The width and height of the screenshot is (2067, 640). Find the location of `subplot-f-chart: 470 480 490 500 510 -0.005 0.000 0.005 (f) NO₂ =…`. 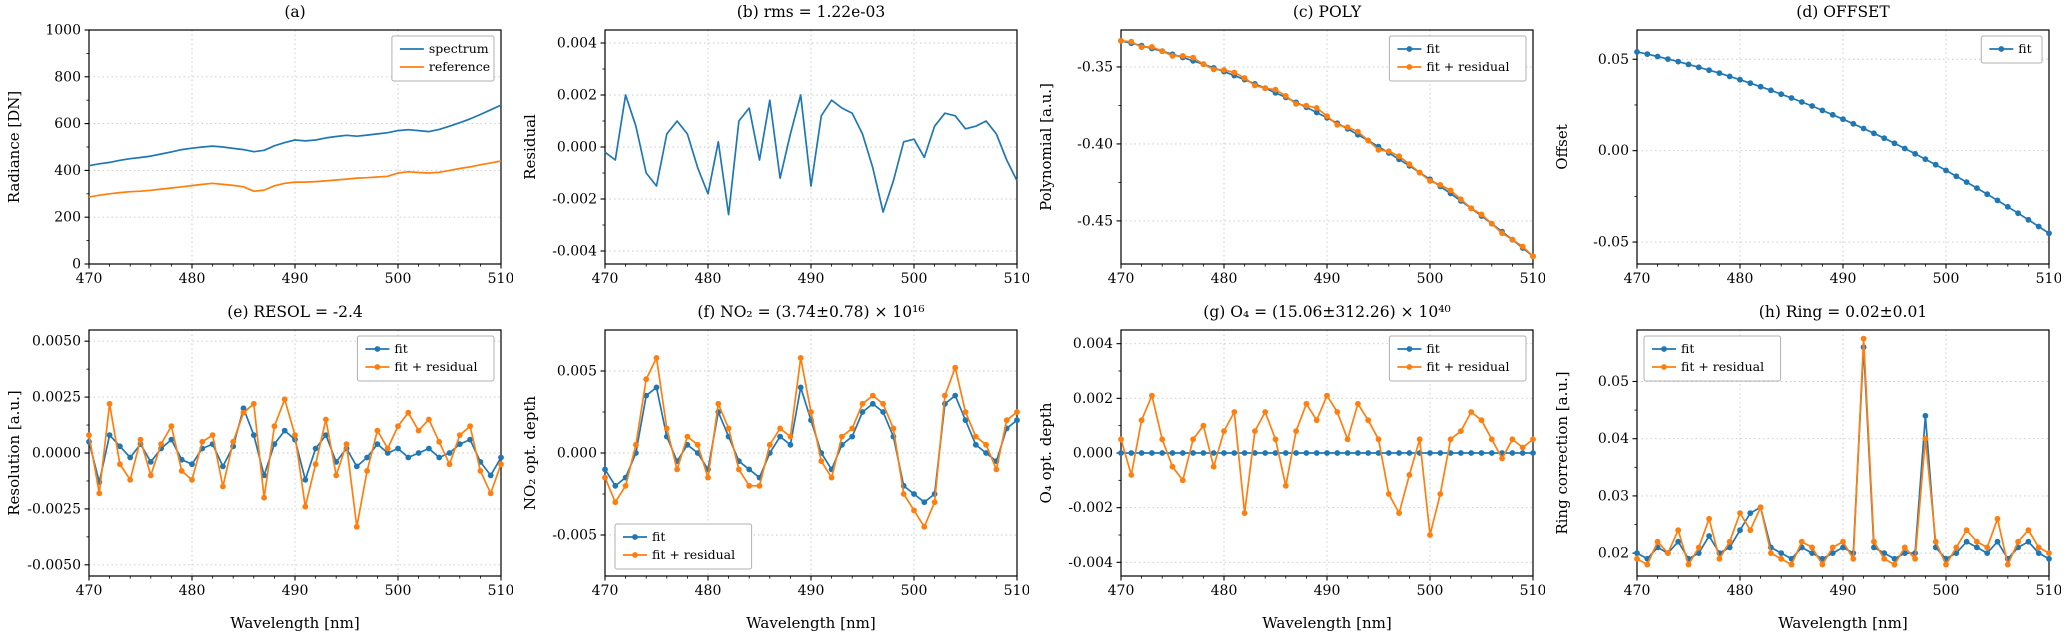

subplot-f-chart: 470 480 490 500 510 -0.005 0.000 0.005 (f) NO₂ =… is located at coordinates (775, 467).